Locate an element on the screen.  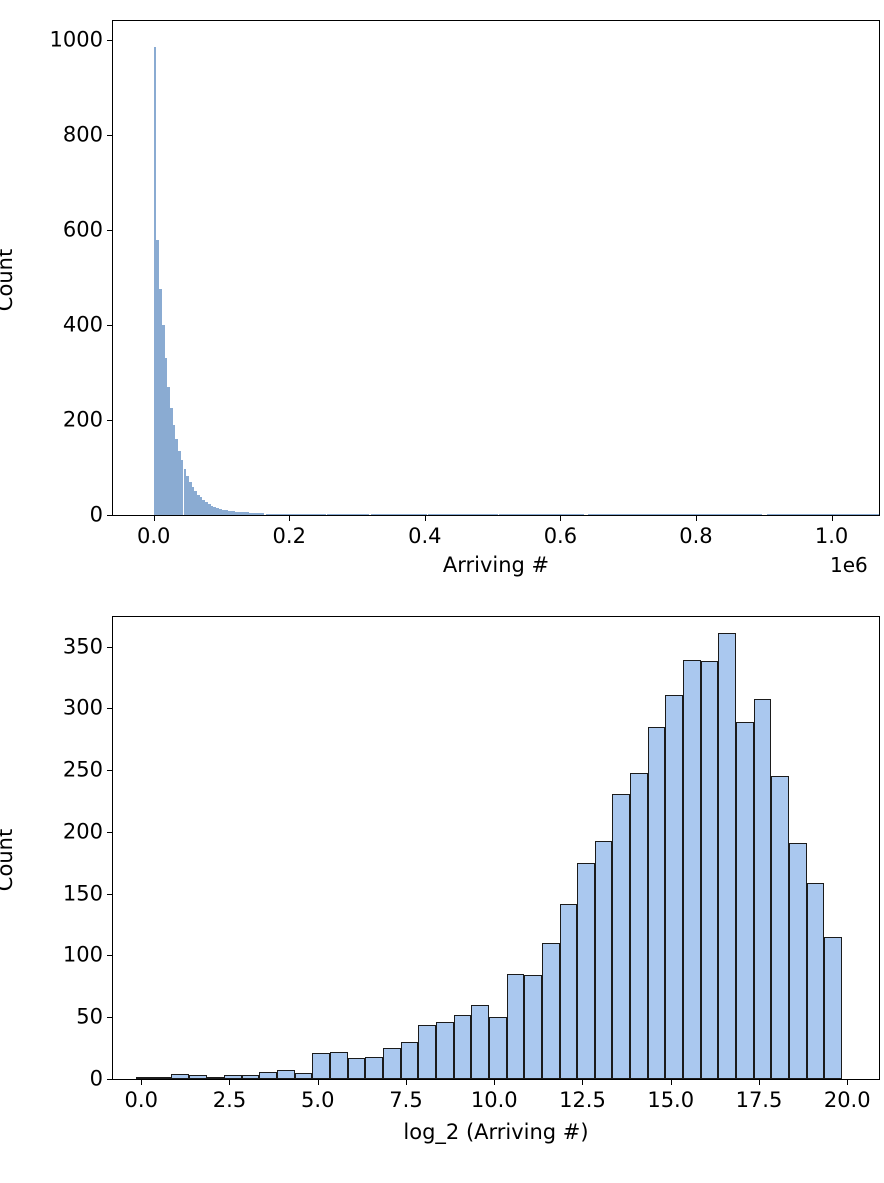
x-axis-tick-label: 0.2 is located at coordinates (289, 536).